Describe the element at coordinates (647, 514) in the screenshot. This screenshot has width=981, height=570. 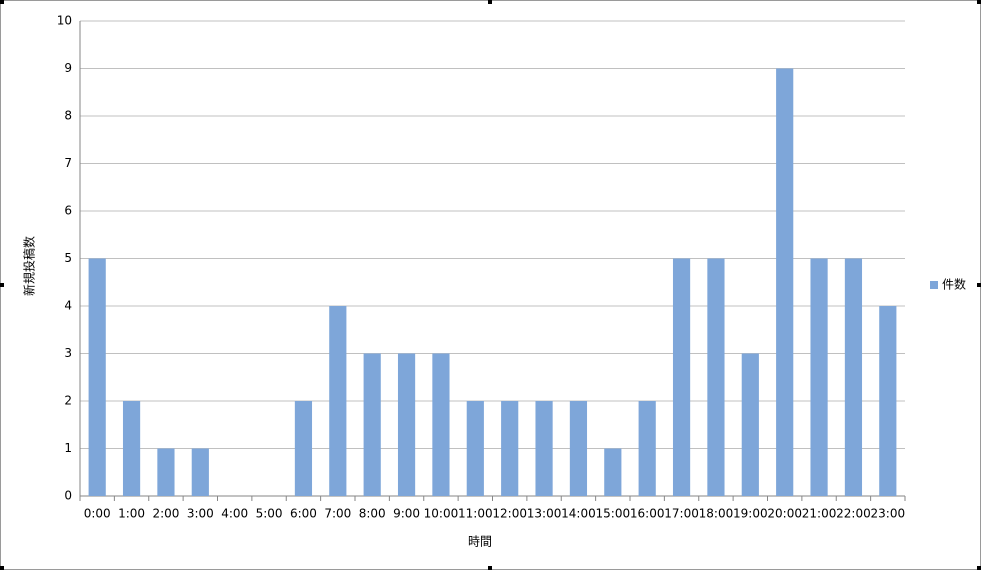
I see `x-tick-label: 16:00` at that location.